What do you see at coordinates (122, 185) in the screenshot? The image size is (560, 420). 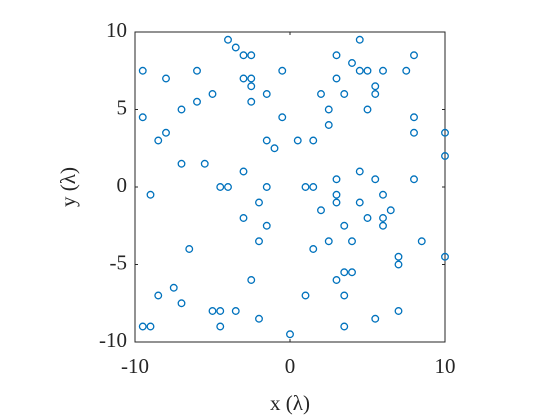 I see `y-tick-label: 0` at bounding box center [122, 185].